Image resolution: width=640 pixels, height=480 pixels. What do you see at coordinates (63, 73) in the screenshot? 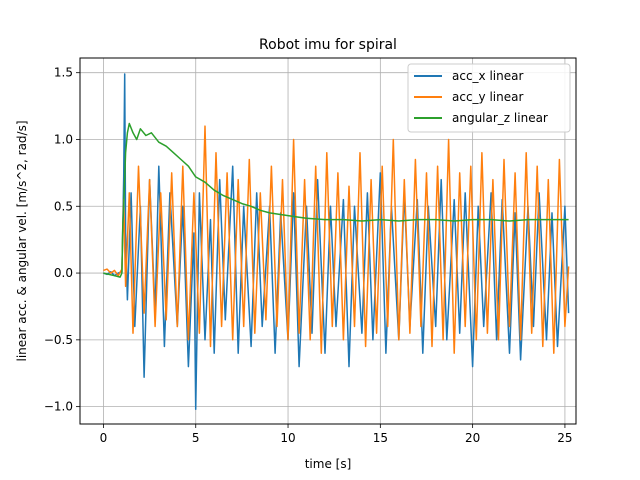
I see `y-tick-label: 1.5` at bounding box center [63, 73].